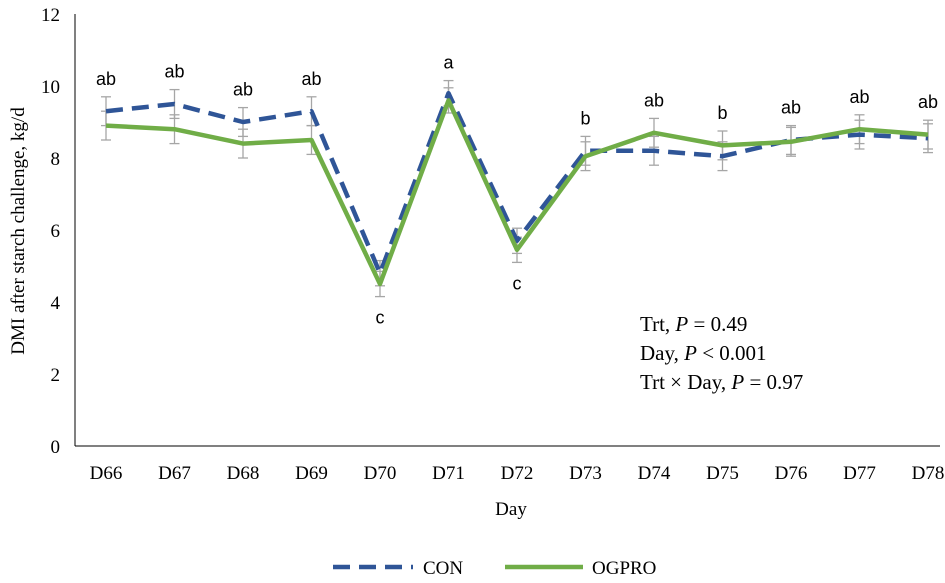 The width and height of the screenshot is (945, 583). Describe the element at coordinates (50, 87) in the screenshot. I see `y-tick-label: 10` at that location.